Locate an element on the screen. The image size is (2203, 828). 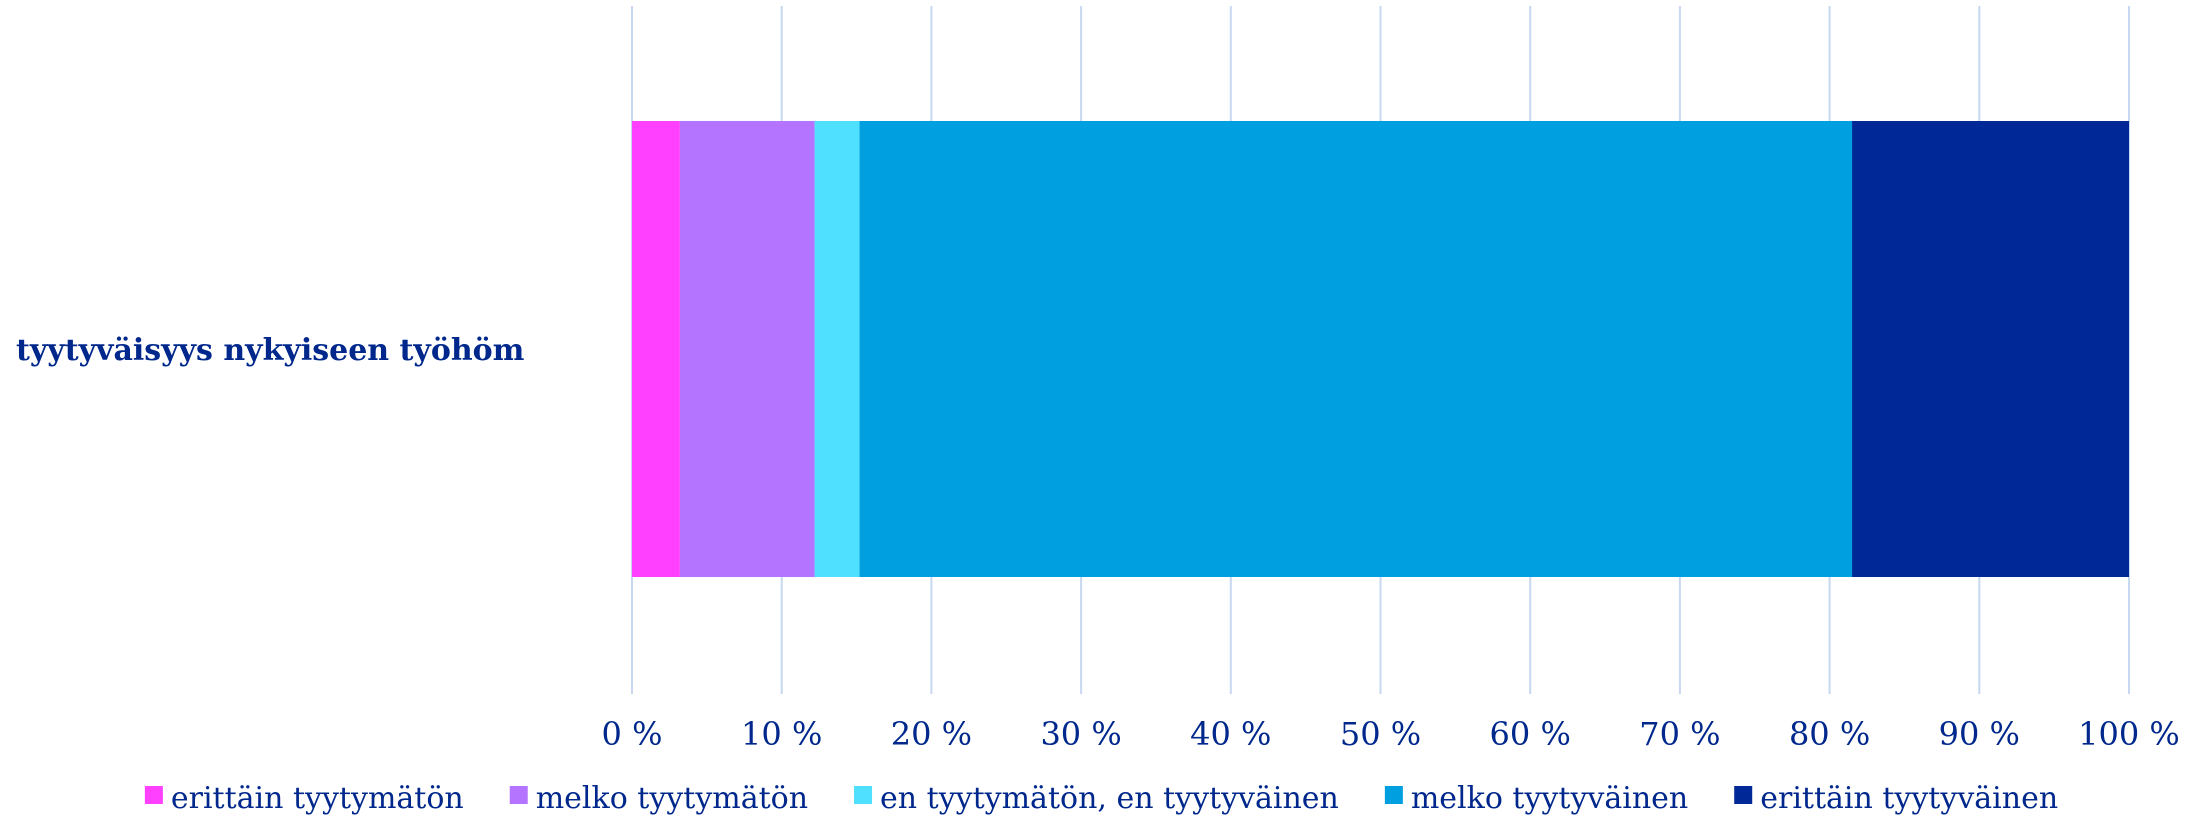
category-labels: tyytyväisyys nykyiseen työhöm is located at coordinates (270, 350).